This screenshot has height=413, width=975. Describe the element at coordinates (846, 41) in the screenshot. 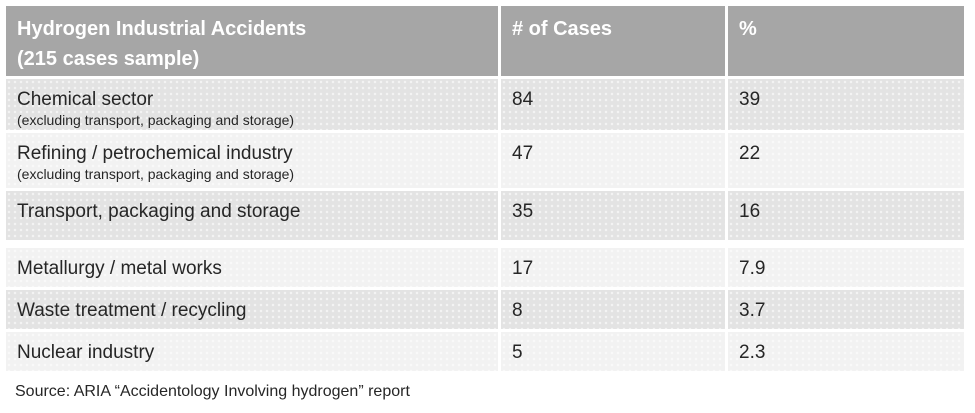

I see `col-header-percent: %` at that location.